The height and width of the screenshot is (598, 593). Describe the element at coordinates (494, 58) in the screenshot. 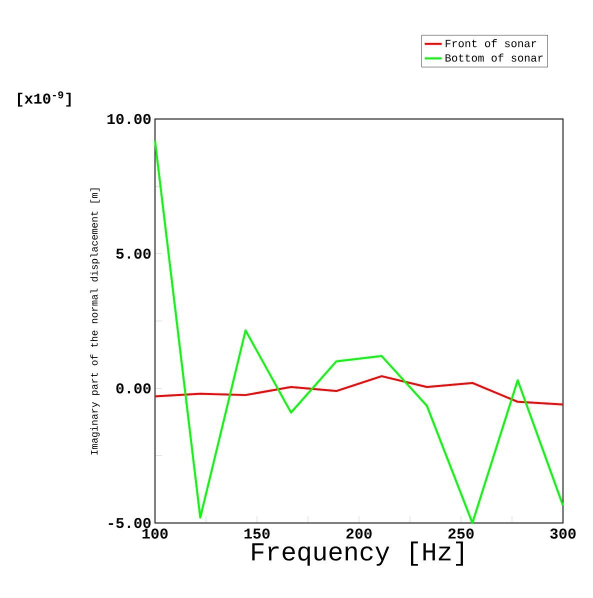

I see `legend-label: Bottom of sonar` at that location.